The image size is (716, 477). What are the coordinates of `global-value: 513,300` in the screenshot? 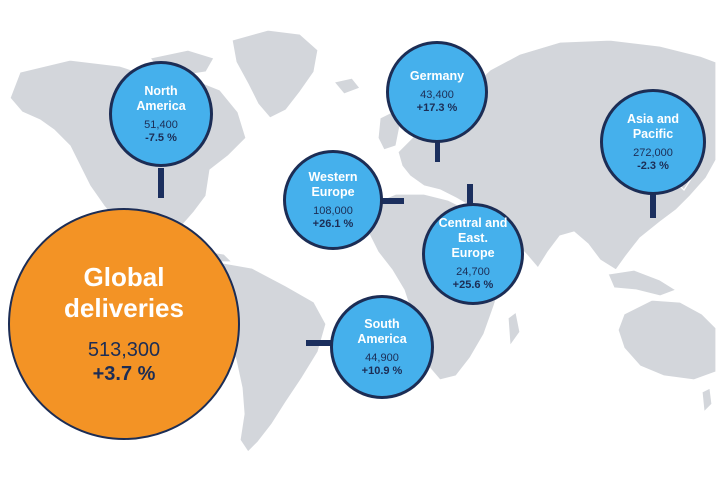 It's located at (124, 350).